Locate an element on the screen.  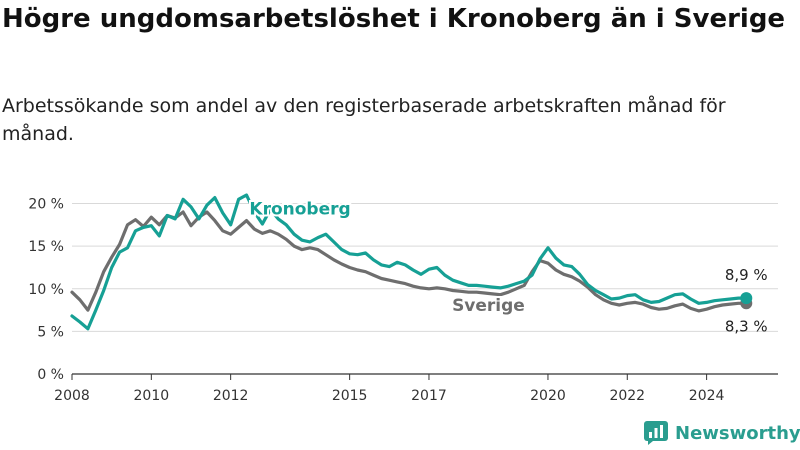
y-axis: 0 % 5 % 10 % 15 % 20 % is located at coordinates (46, 290).